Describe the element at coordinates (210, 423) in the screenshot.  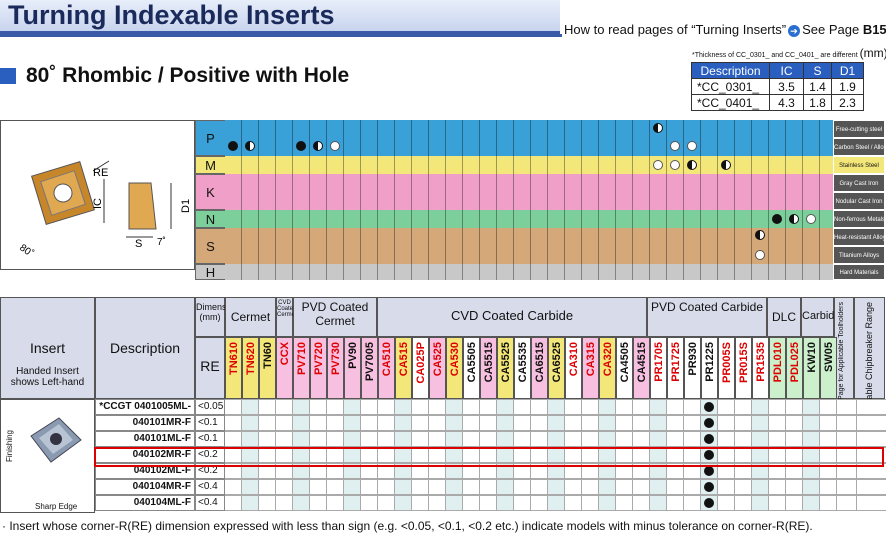
I see `row-re: <0.1` at that location.